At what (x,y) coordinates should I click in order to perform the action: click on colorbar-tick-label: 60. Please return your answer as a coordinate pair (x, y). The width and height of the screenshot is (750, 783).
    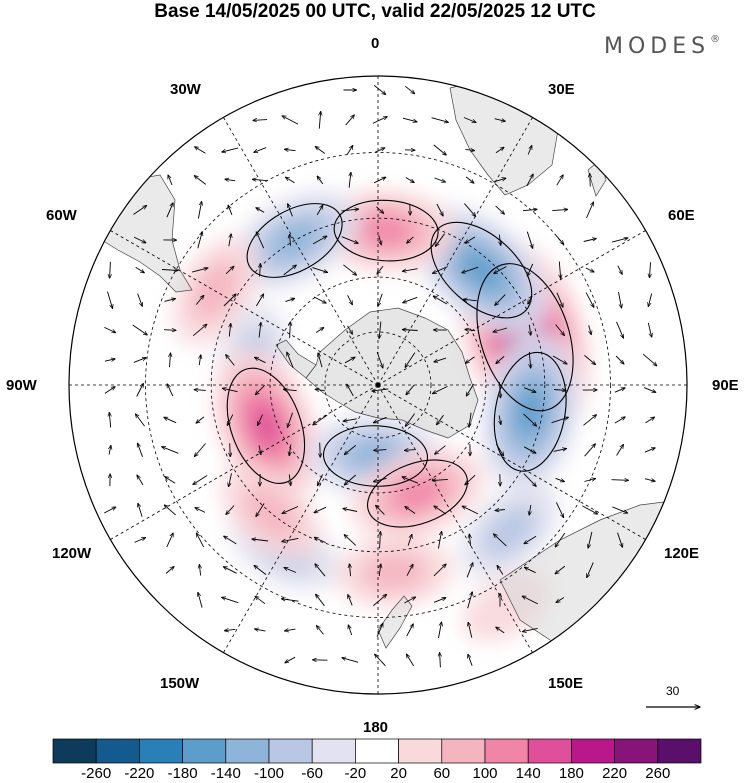
    Looking at the image, I should click on (442, 773).